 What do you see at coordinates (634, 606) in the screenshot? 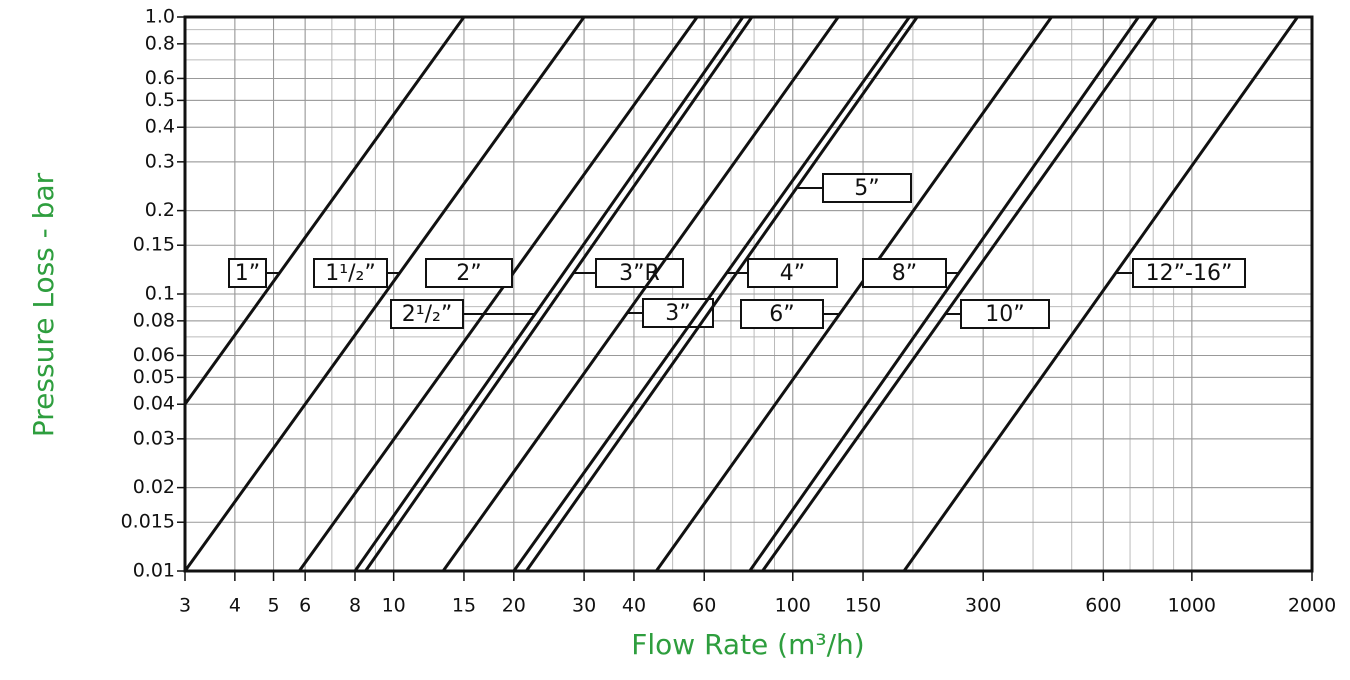
I see `x-tick-label: 40` at bounding box center [634, 606].